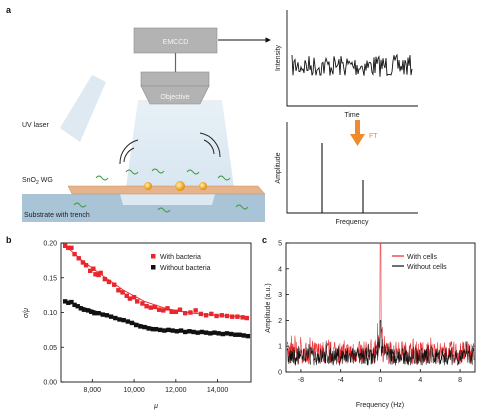 Image resolution: width=499 pixels, height=415 pixels. I want to click on intensity-time-plot: Intensity Time, so click(346, 64).